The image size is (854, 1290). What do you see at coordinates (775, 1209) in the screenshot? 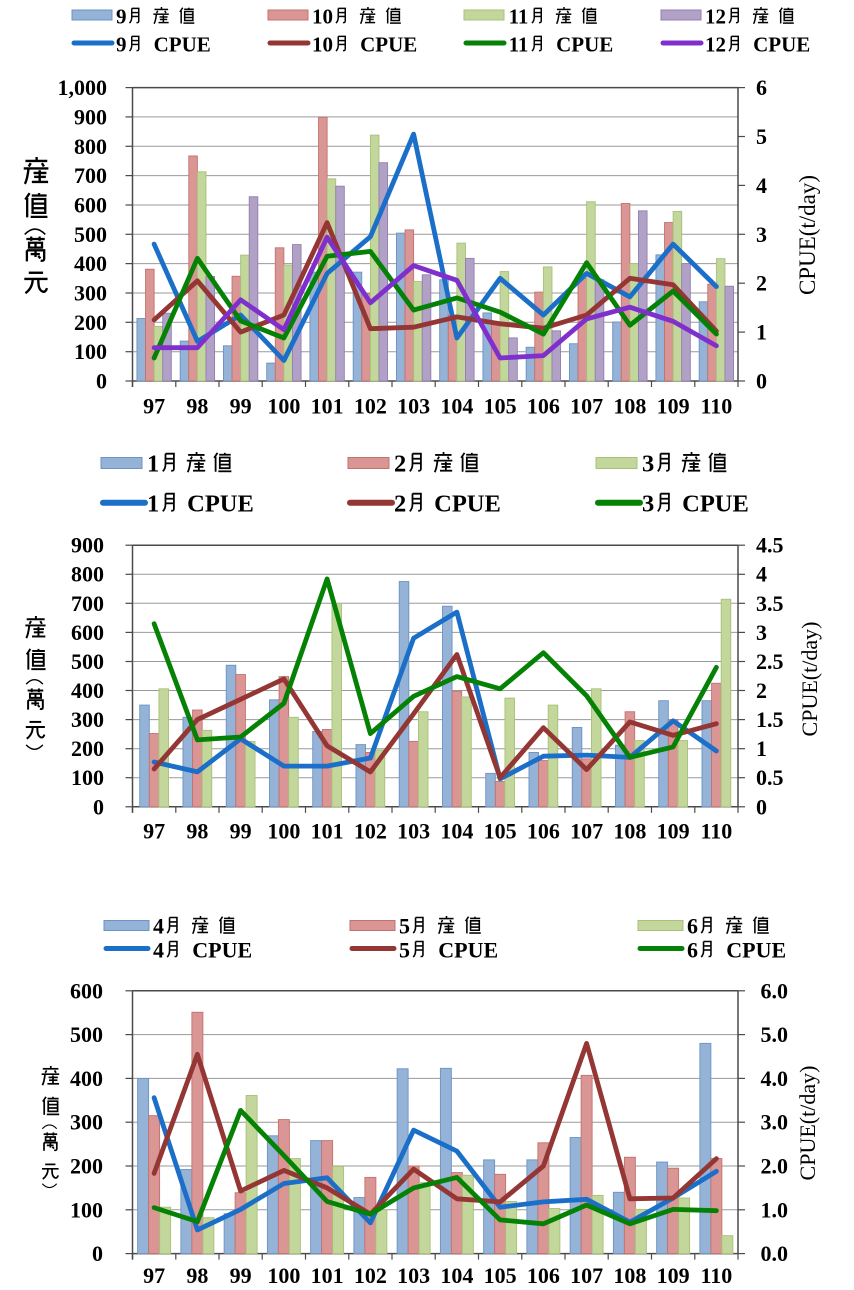
I see `svg-text: 1.0` at bounding box center [775, 1209].